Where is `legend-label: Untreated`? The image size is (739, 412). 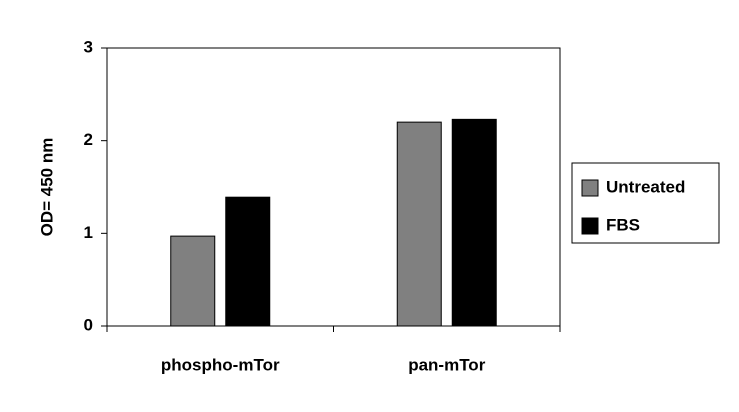
legend-label: Untreated is located at coordinates (645, 186).